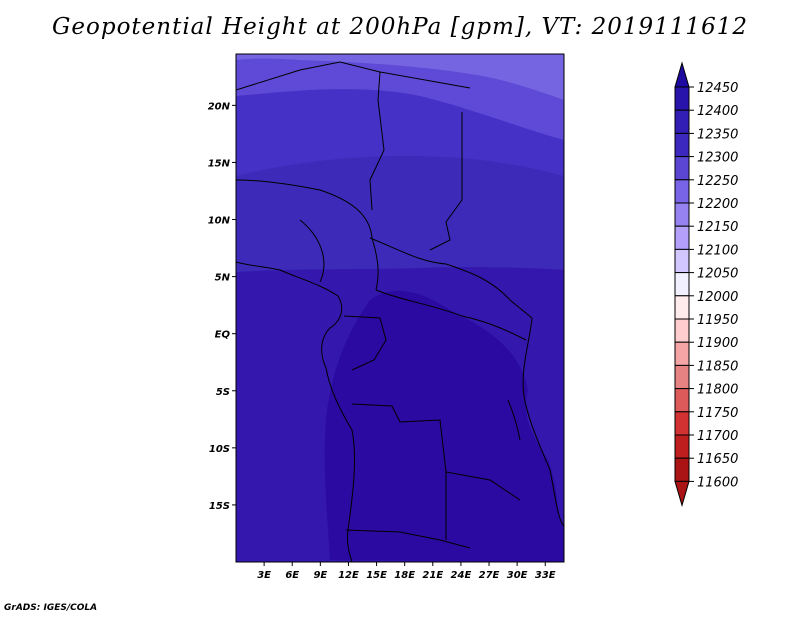 This screenshot has height=618, width=800. I want to click on lat-tick-label: 15N, so click(219, 163).